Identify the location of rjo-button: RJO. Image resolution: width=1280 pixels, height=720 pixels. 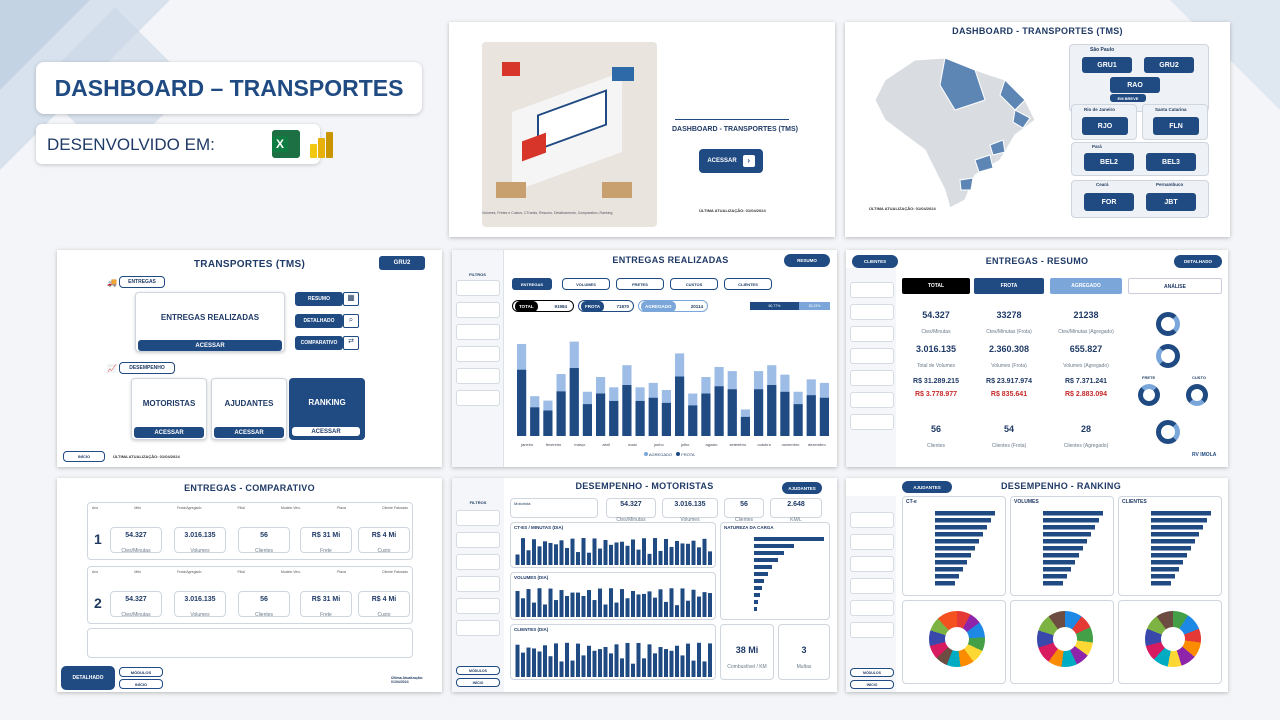
(1105, 126).